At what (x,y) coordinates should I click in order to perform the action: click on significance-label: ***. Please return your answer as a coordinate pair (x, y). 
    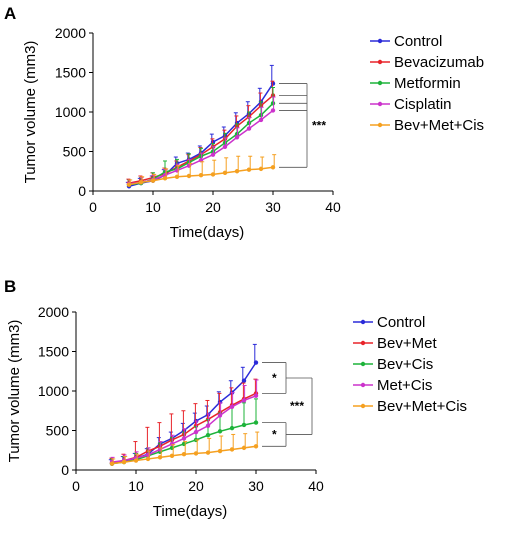
    Looking at the image, I should click on (297, 406).